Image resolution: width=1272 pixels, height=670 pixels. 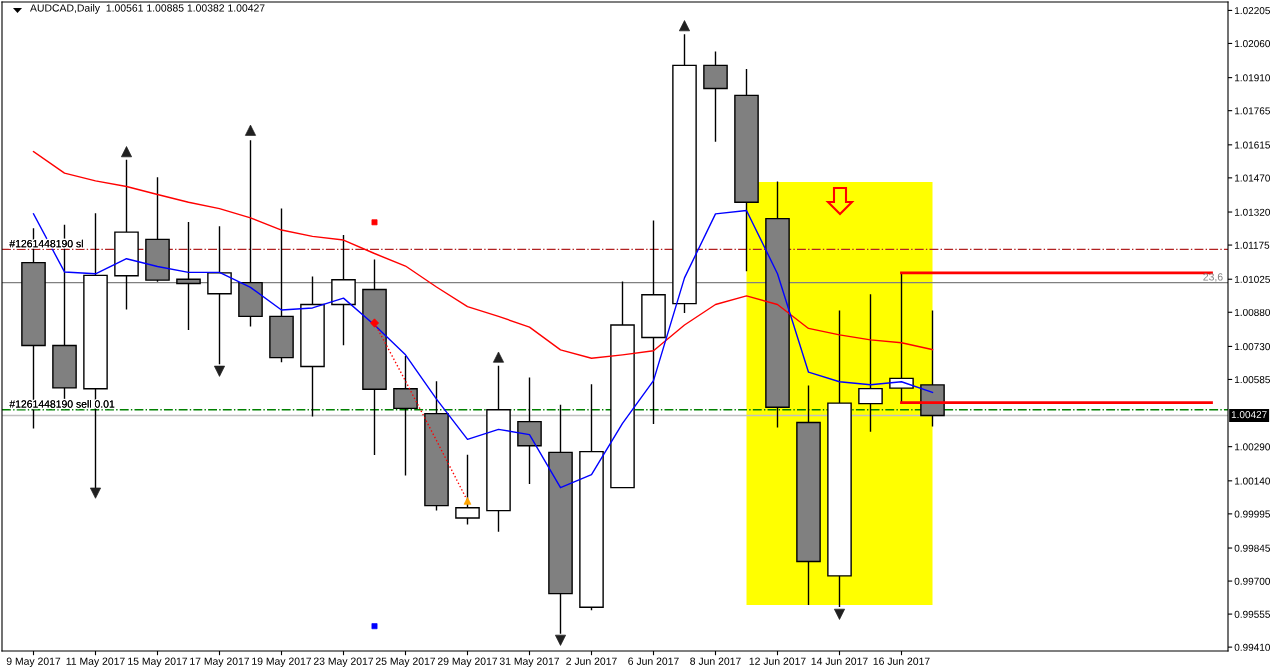 I want to click on y-tick-label: 1.01175, so click(x=1252, y=245).